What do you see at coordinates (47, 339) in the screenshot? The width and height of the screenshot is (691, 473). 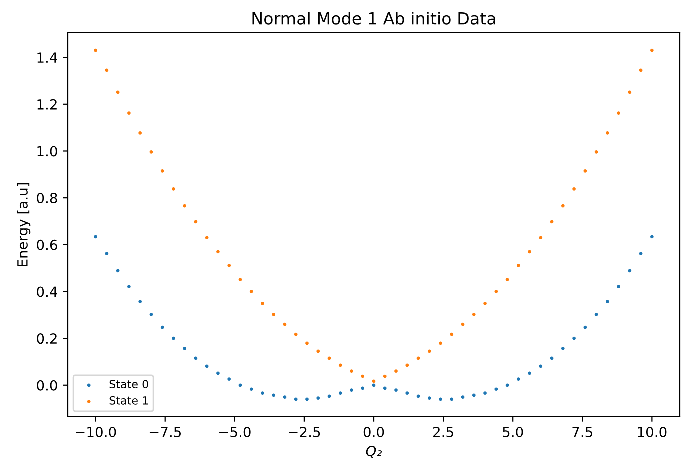 I see `y-tick-label: 0.2` at bounding box center [47, 339].